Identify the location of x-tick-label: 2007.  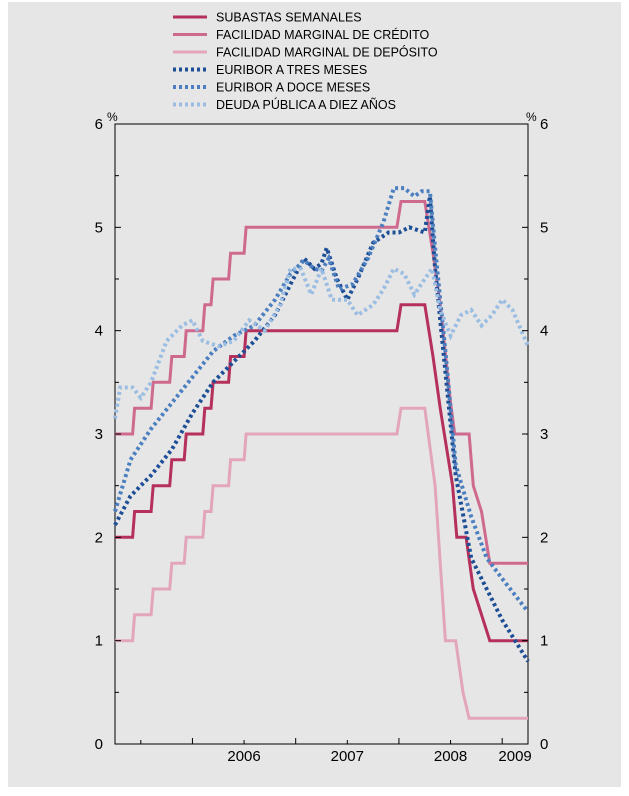
(347, 756).